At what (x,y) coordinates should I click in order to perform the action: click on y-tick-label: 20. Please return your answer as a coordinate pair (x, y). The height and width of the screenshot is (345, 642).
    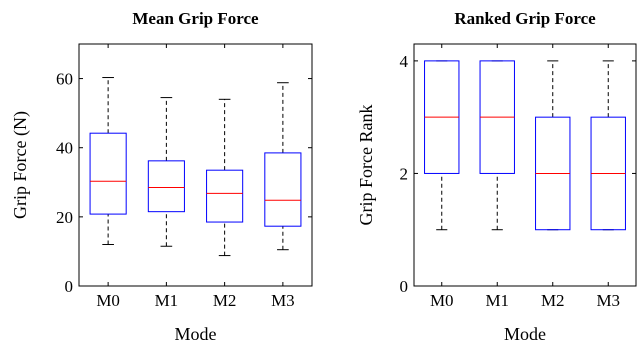
    Looking at the image, I should click on (64, 217).